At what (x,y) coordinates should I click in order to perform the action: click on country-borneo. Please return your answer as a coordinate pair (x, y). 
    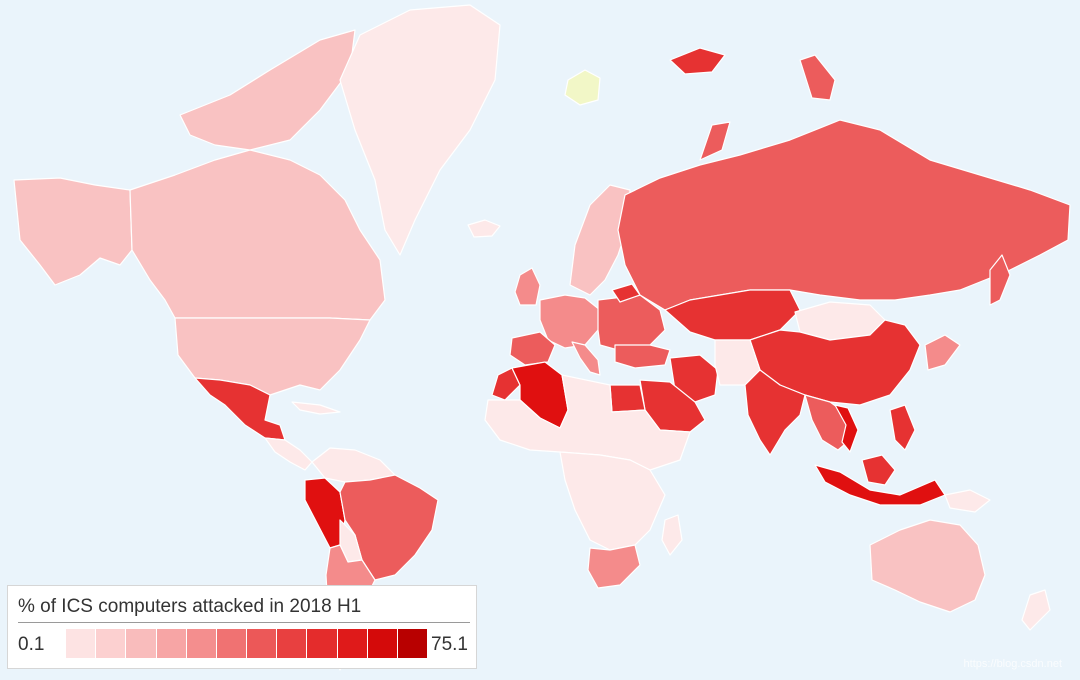
    Looking at the image, I should click on (878, 470).